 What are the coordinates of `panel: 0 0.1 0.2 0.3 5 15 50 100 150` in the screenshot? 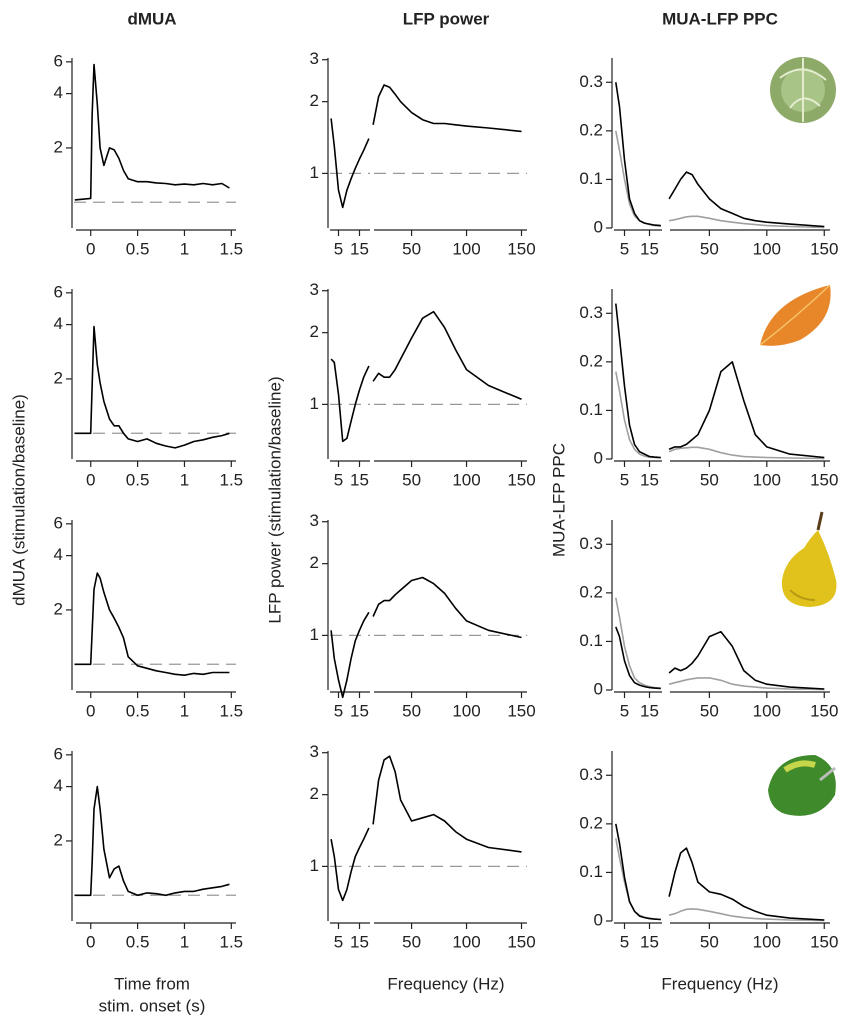 It's located at (708, 389).